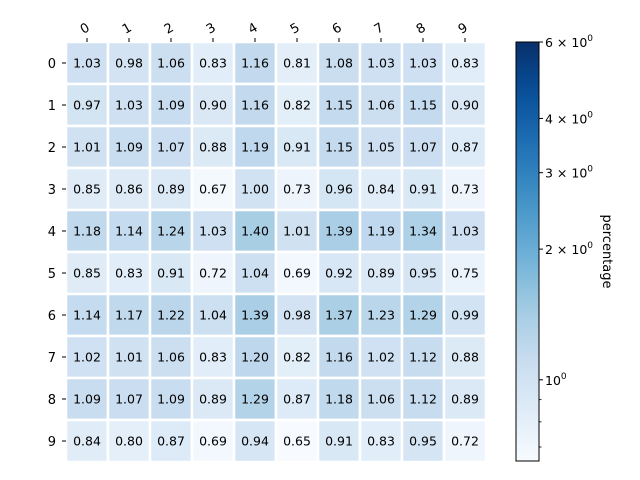  What do you see at coordinates (465, 189) in the screenshot?
I see `cell-value-label: 0.73` at bounding box center [465, 189].